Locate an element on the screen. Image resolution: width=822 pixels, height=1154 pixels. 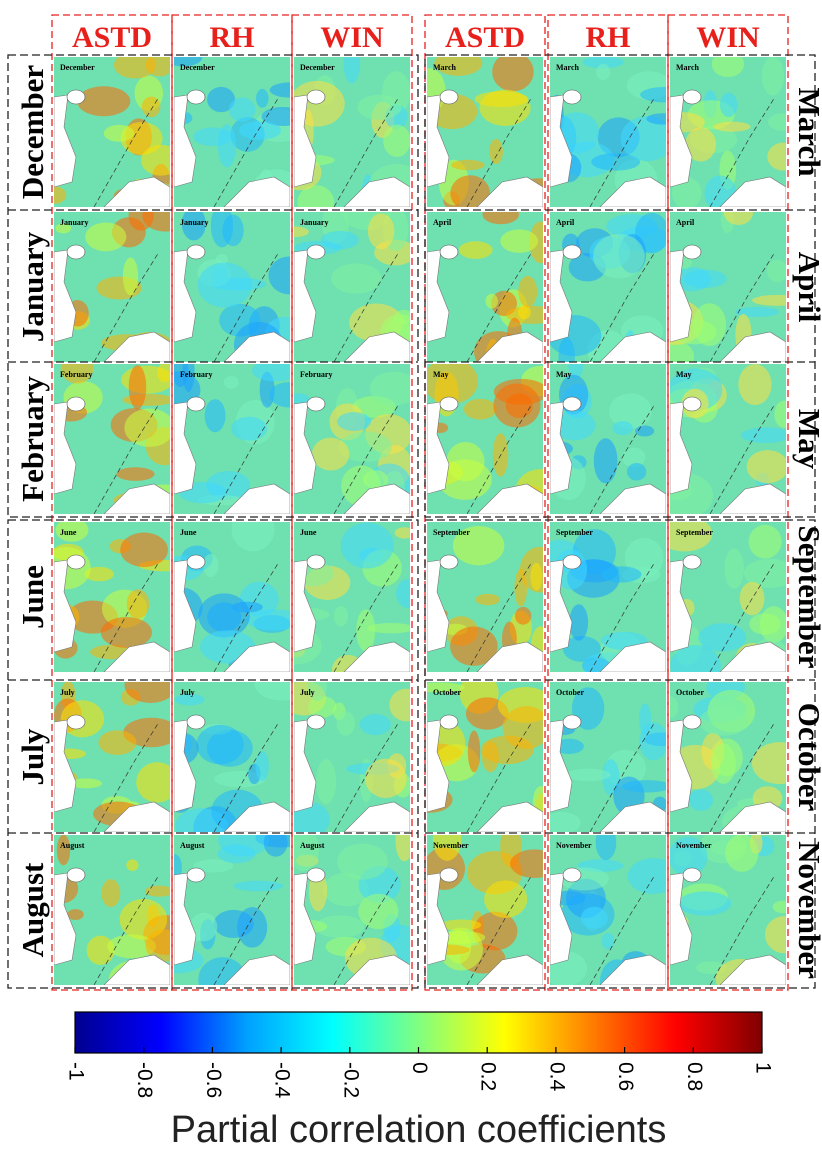
colorbar-label: Partial correlation coefficients is located at coordinates (419, 1130).